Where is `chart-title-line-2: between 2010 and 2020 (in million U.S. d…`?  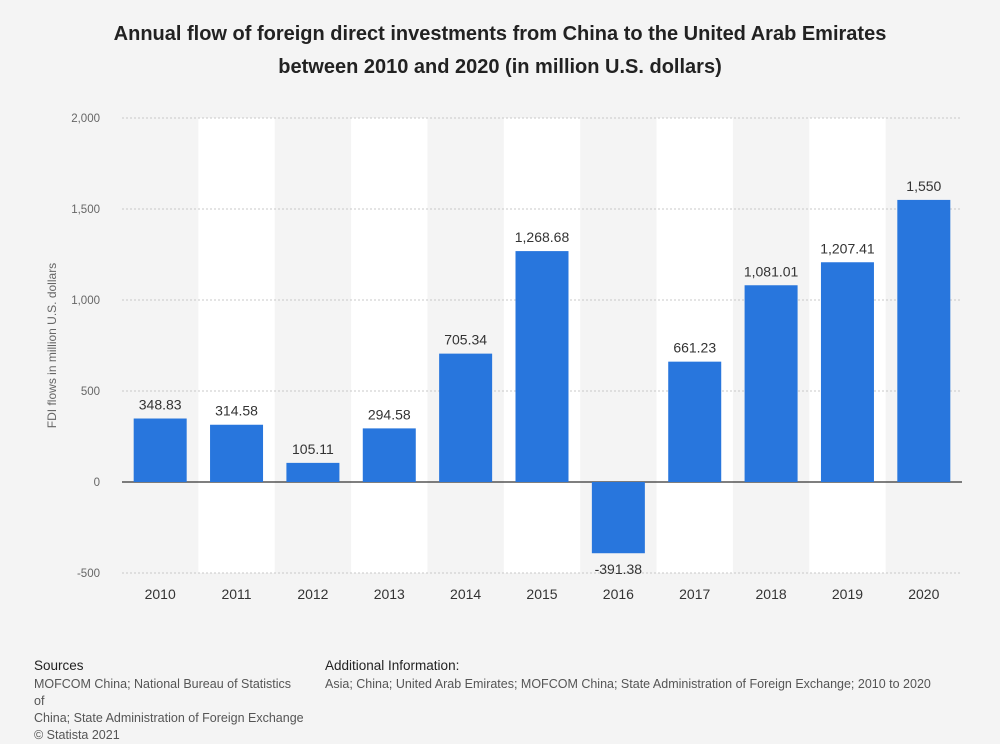
chart-title-line-2: between 2010 and 2020 (in million U.S. d… is located at coordinates (500, 67).